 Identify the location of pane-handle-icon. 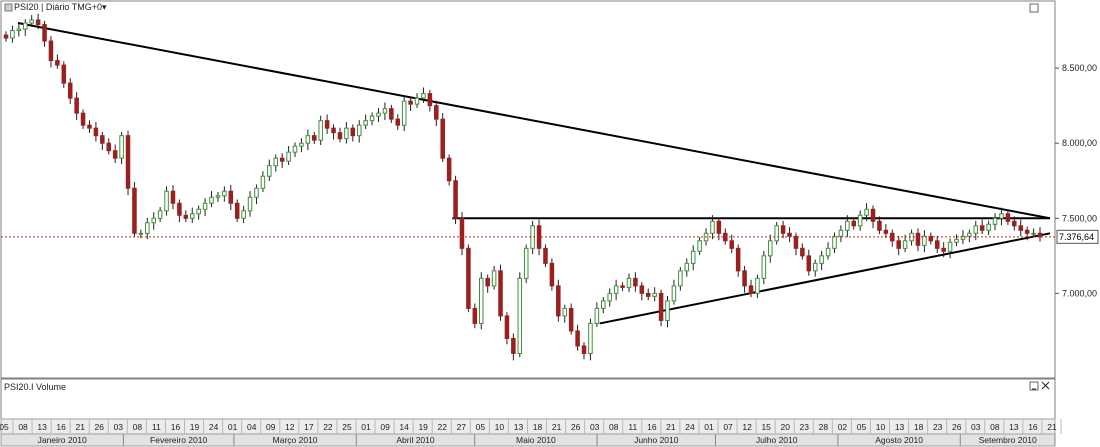
(8, 7).